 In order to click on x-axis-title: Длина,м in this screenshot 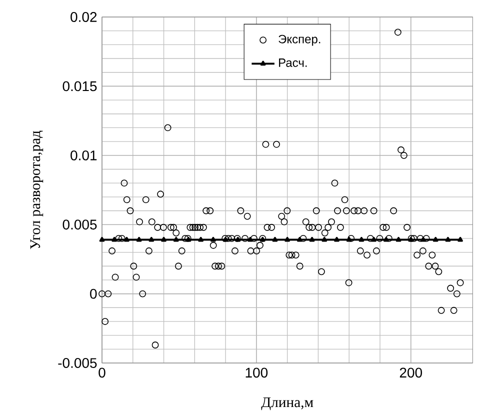, I will do `click(287, 404)`.